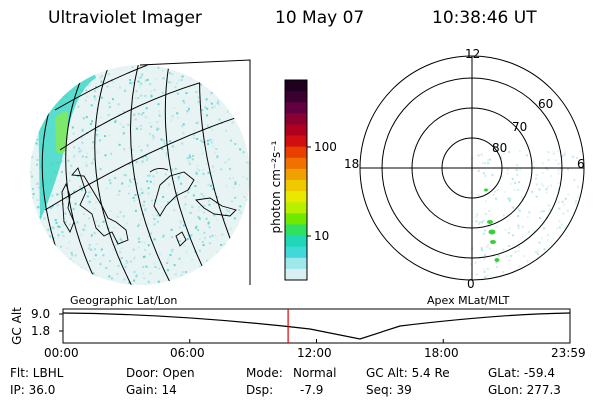  What do you see at coordinates (352, 164) in the screenshot?
I see `mlt-label-18: 18` at bounding box center [352, 164].